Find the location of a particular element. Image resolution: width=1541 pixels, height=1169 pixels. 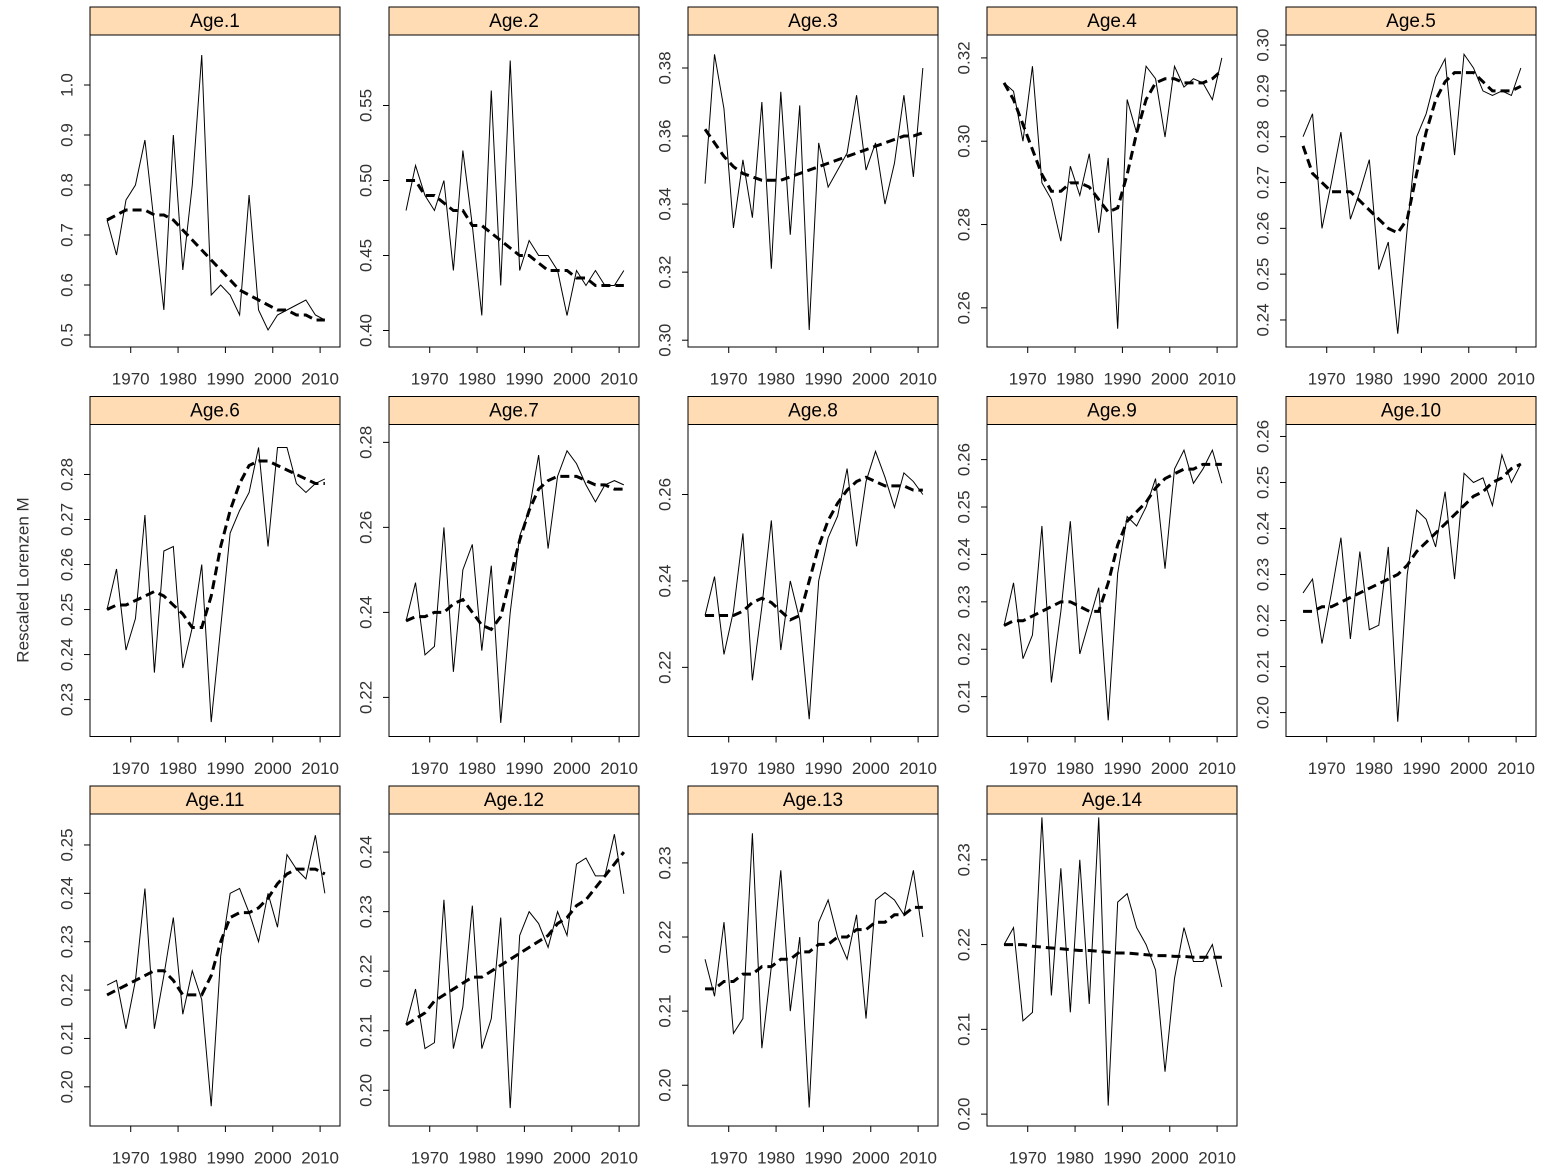

panel-title: Age.6 is located at coordinates (215, 411).